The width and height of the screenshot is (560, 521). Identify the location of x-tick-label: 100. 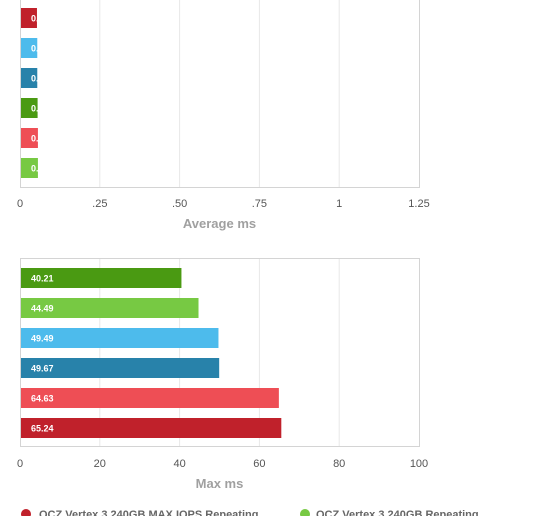
(419, 464).